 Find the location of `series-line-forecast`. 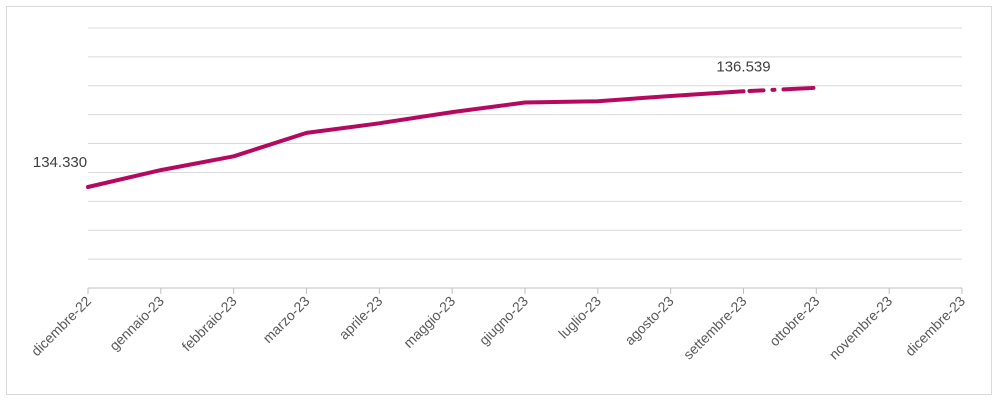

series-line-forecast is located at coordinates (780, 89).